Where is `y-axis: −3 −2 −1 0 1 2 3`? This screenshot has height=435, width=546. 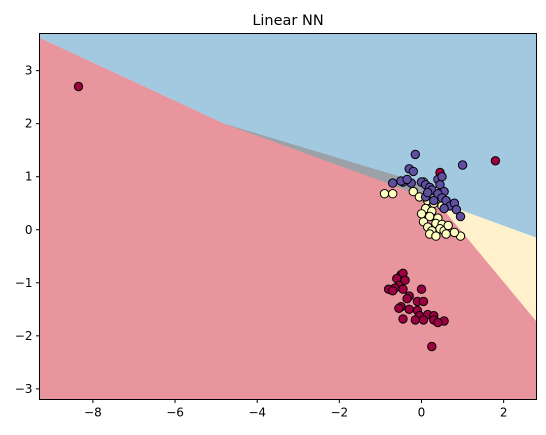 y-axis: −3 −2 −1 0 1 2 3 is located at coordinates (27, 230).